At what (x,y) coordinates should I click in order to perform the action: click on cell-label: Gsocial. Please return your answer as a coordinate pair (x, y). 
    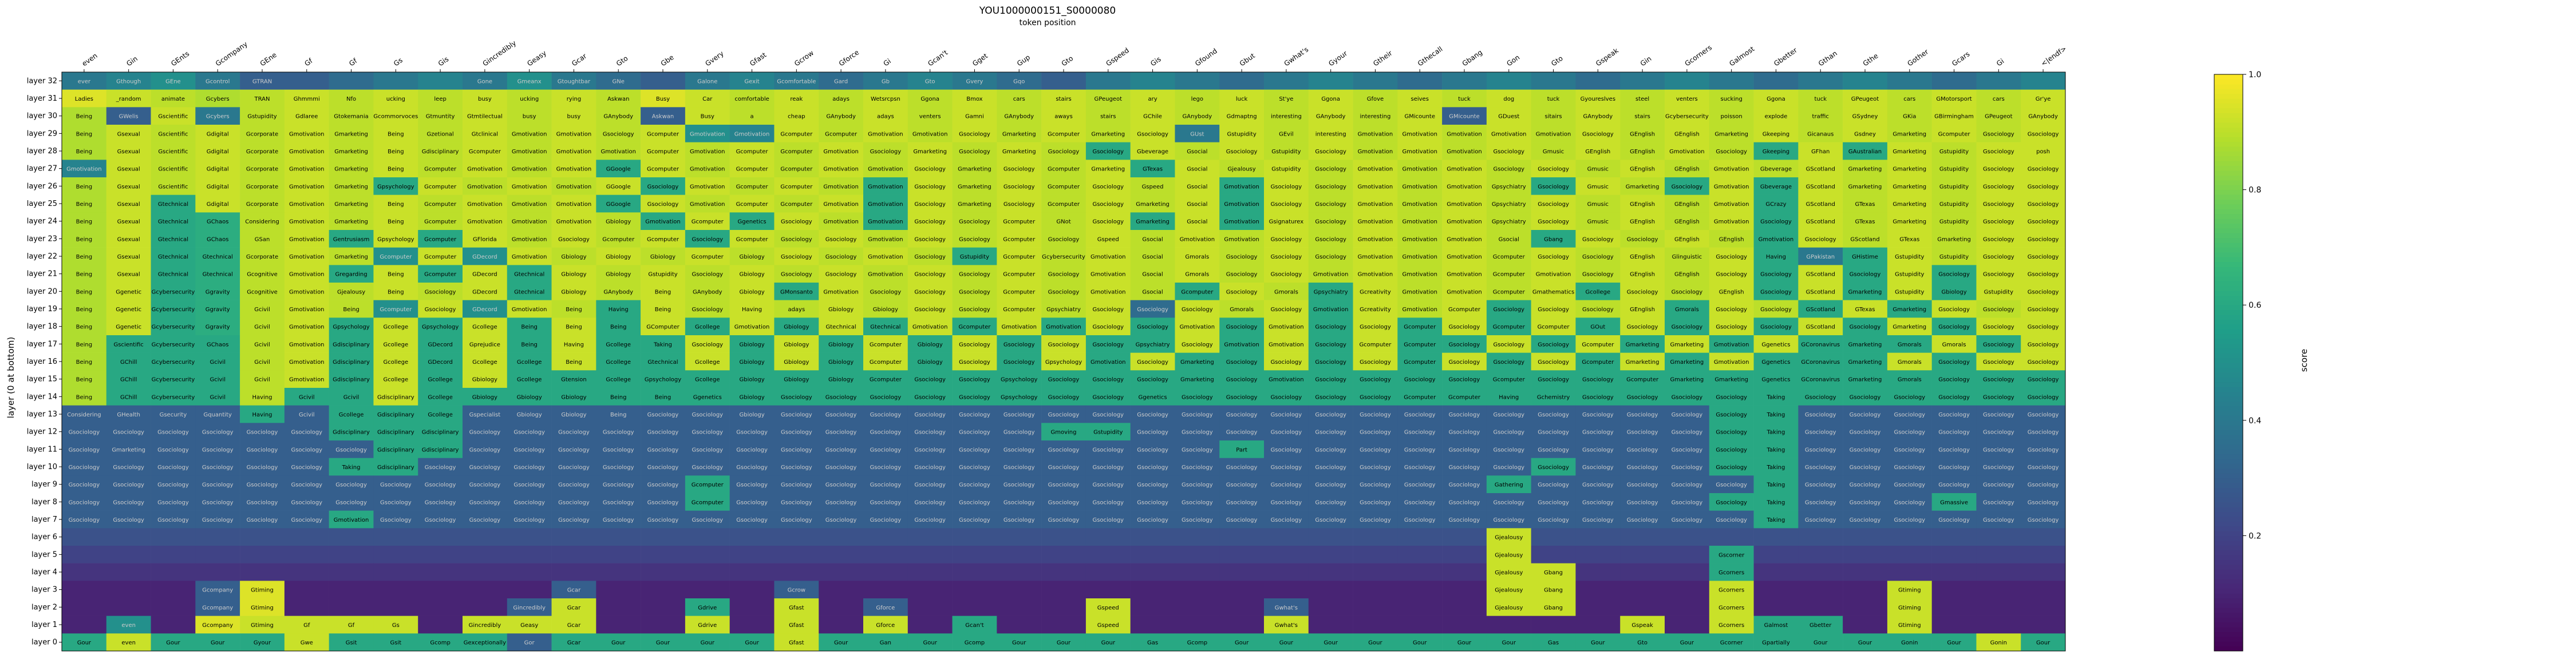
    Looking at the image, I should click on (1197, 152).